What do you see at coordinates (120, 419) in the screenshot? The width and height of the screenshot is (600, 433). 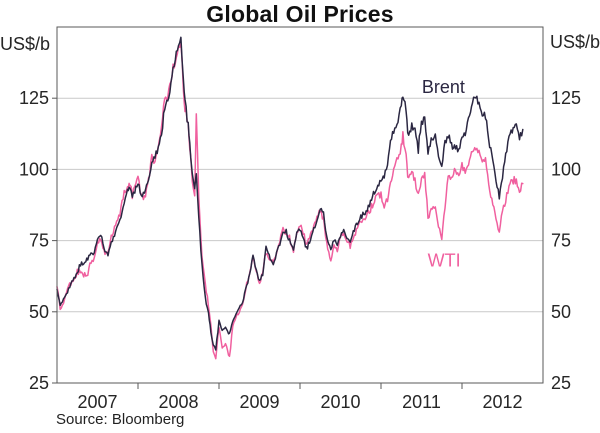 I see `source-note: Source: Bloomberg` at bounding box center [120, 419].